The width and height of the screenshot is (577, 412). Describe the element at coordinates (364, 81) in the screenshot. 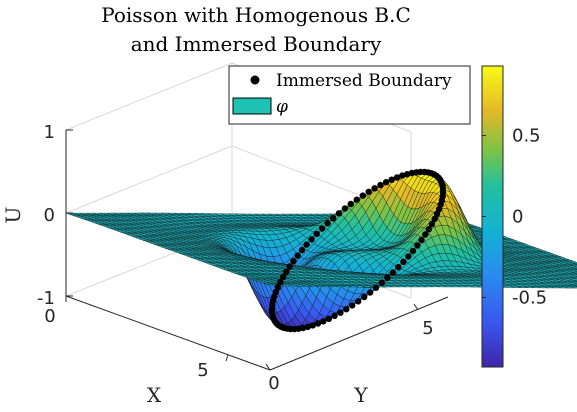

I see `legend-entry-boundary: Immersed Boundary` at that location.